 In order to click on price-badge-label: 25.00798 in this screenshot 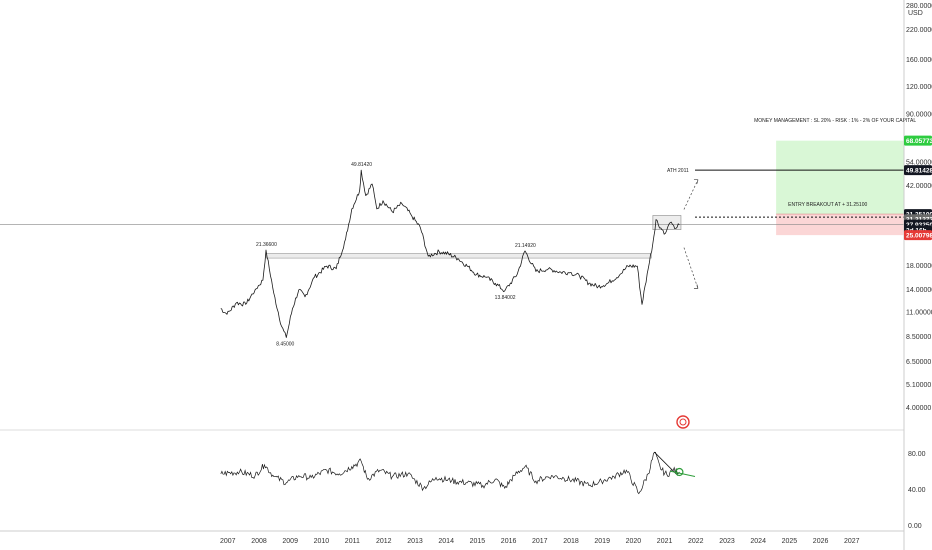, I will do `click(919, 235)`.